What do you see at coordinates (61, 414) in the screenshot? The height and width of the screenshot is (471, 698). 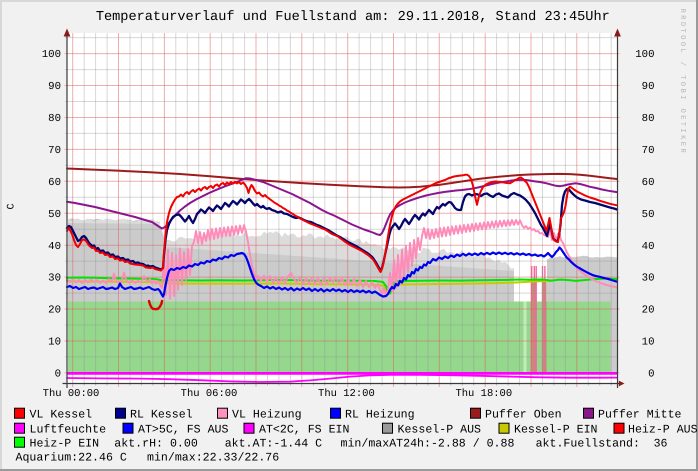 I see `svg-text: VL Kessel` at bounding box center [61, 414].